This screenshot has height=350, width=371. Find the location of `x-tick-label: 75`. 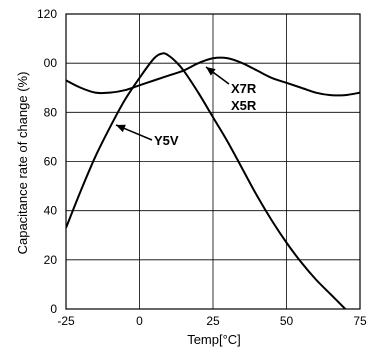

x-tick-label: 75 is located at coordinates (360, 321).